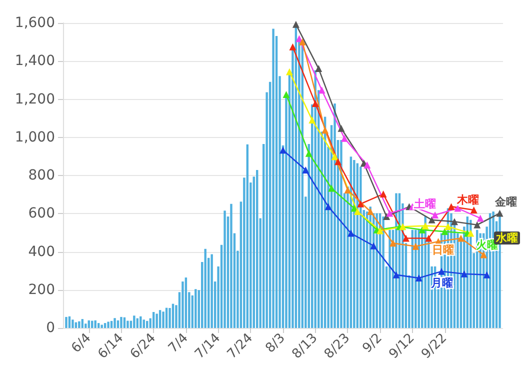 This screenshot has height=380, width=521. I want to click on y-tick-label: 800, so click(41, 176).